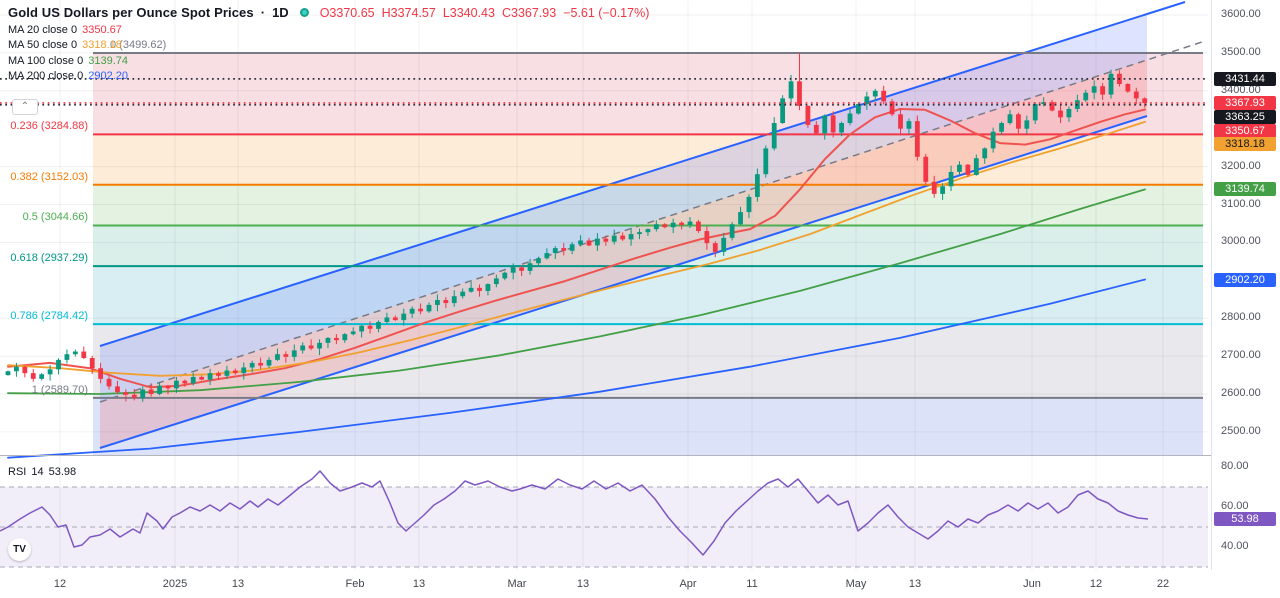 This screenshot has height=598, width=1280. I want to click on fib-label: 1 (2589.70), so click(59, 389).